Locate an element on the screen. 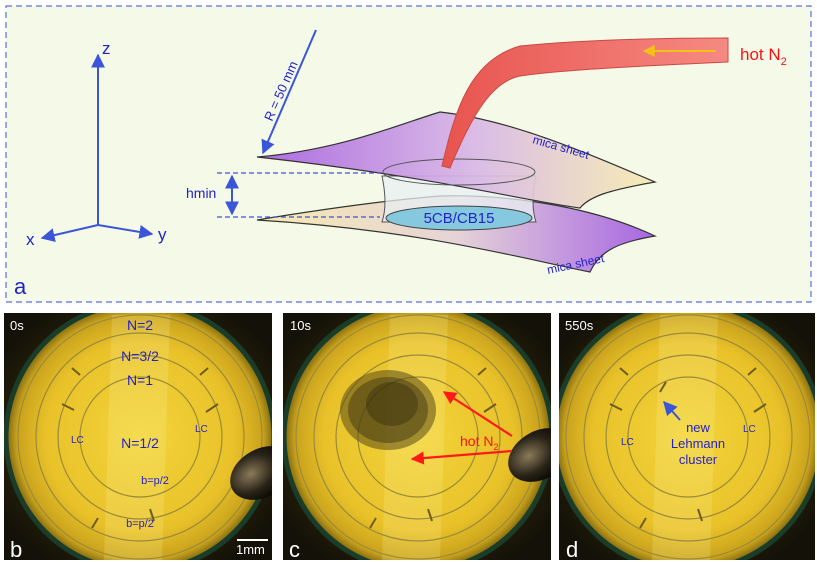 The image size is (817, 562). panel-b-rings is located at coordinates (140, 437).